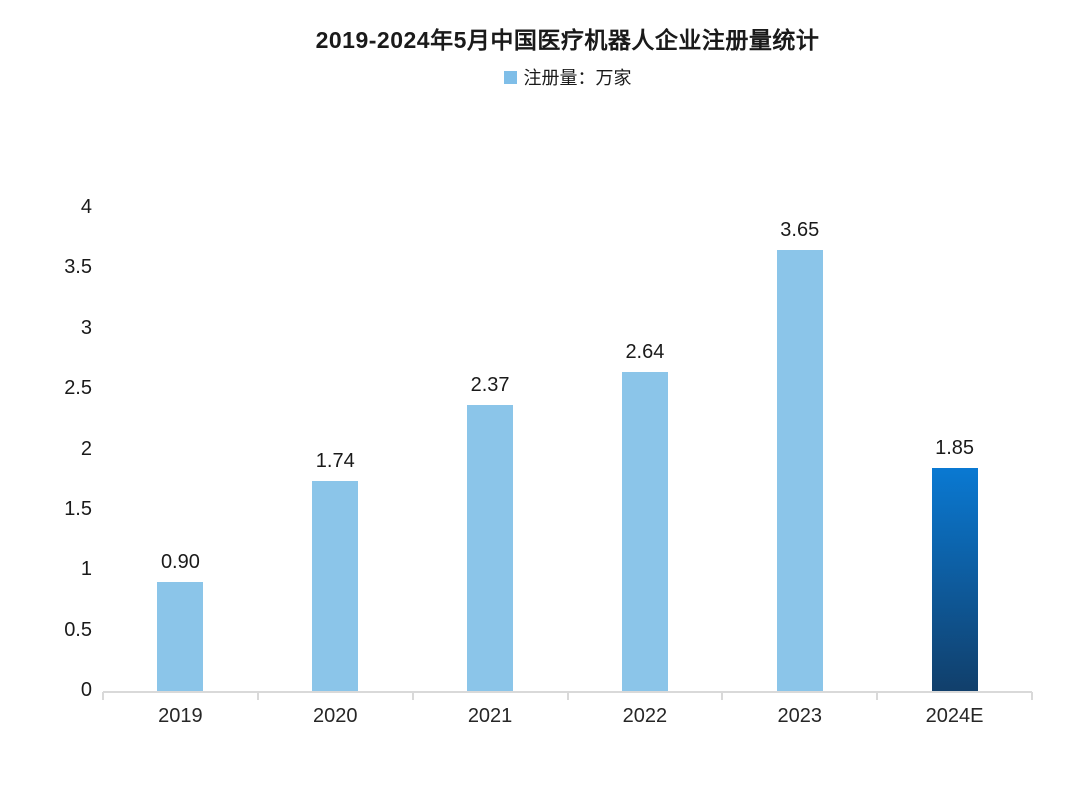  What do you see at coordinates (510, 77) in the screenshot?
I see `legend-swatch-icon` at bounding box center [510, 77].